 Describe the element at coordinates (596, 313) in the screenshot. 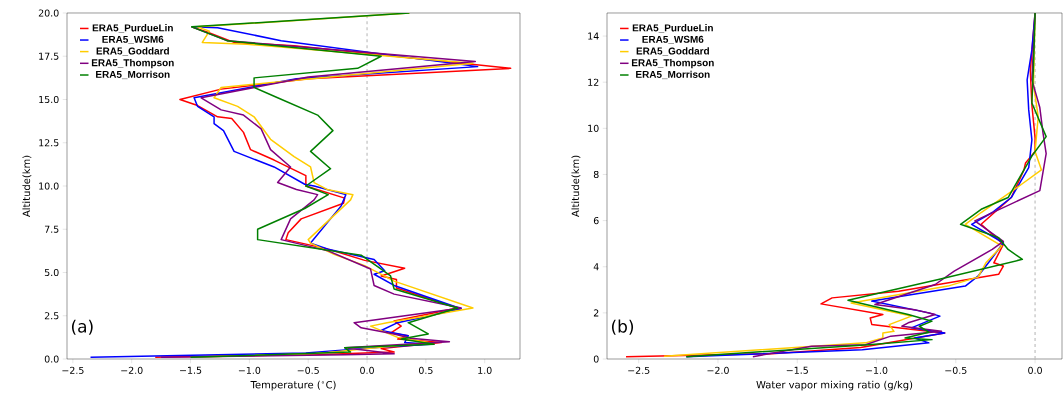

I see `y-tick-label: 2` at that location.